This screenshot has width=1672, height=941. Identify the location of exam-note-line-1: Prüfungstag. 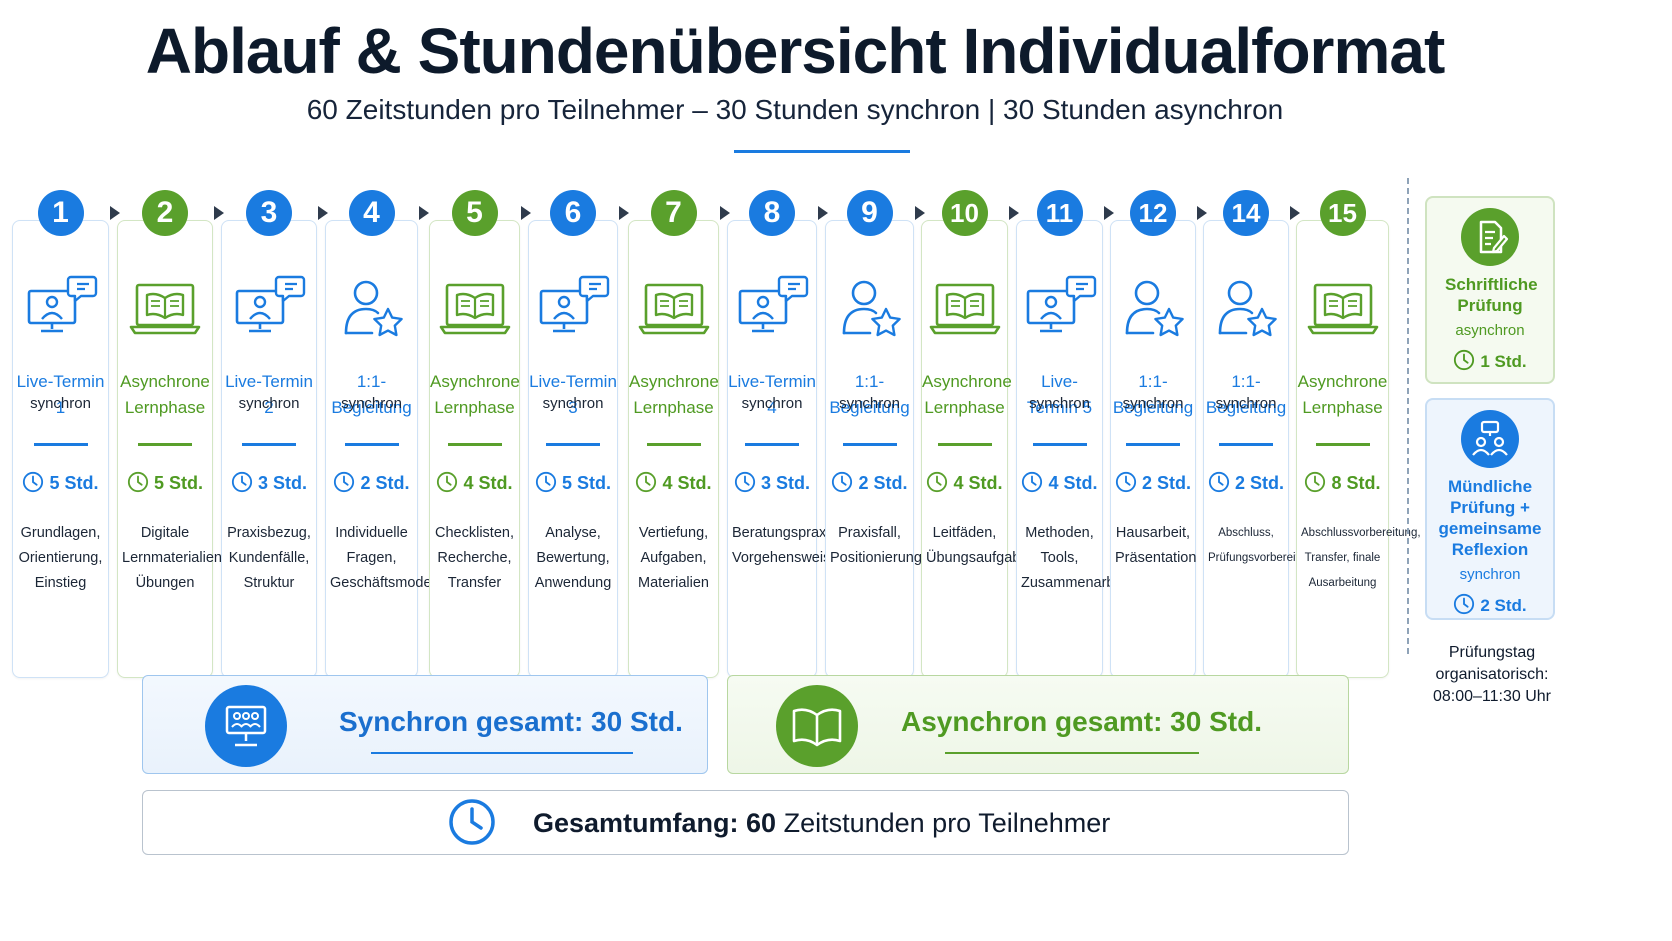
(1492, 652).